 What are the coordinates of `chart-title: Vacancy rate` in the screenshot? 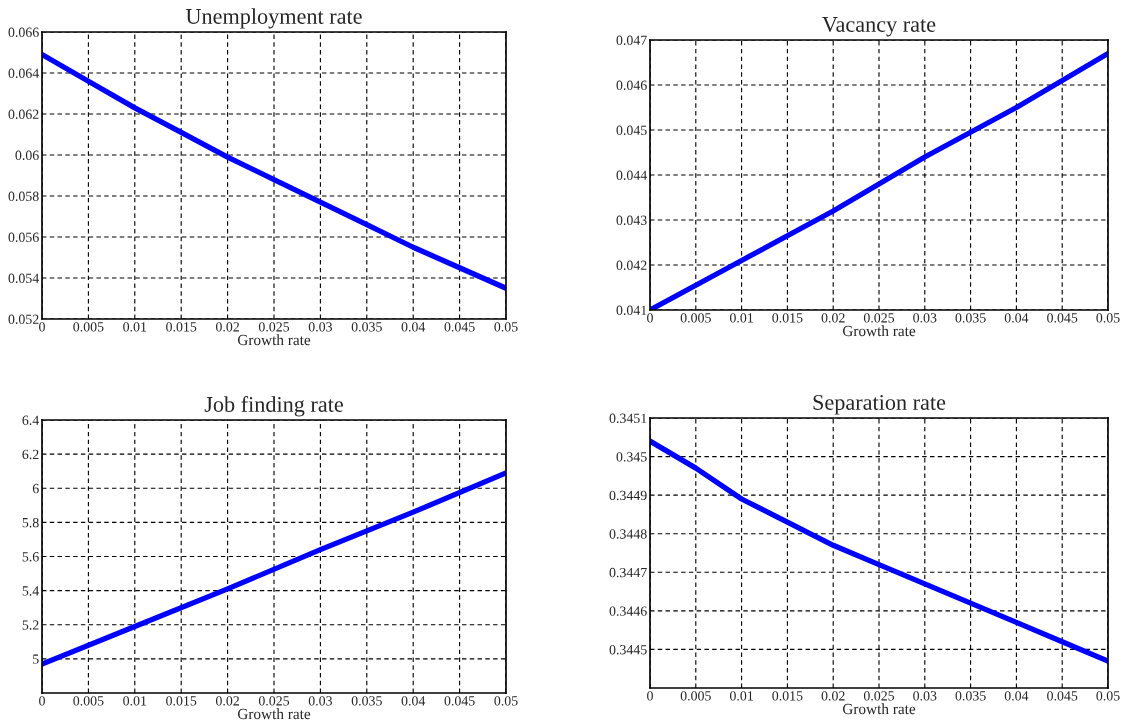 It's located at (879, 27).